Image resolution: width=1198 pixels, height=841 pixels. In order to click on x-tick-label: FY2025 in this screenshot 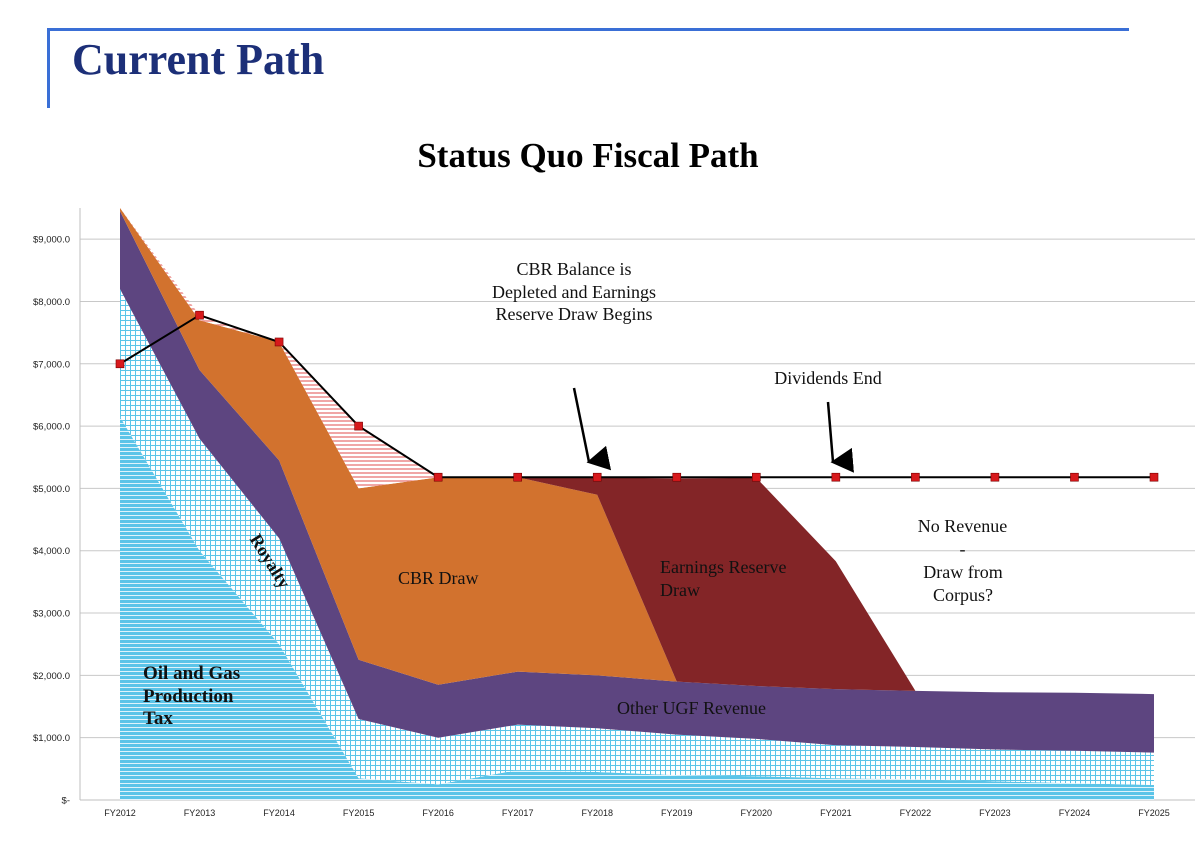, I will do `click(1154, 813)`.